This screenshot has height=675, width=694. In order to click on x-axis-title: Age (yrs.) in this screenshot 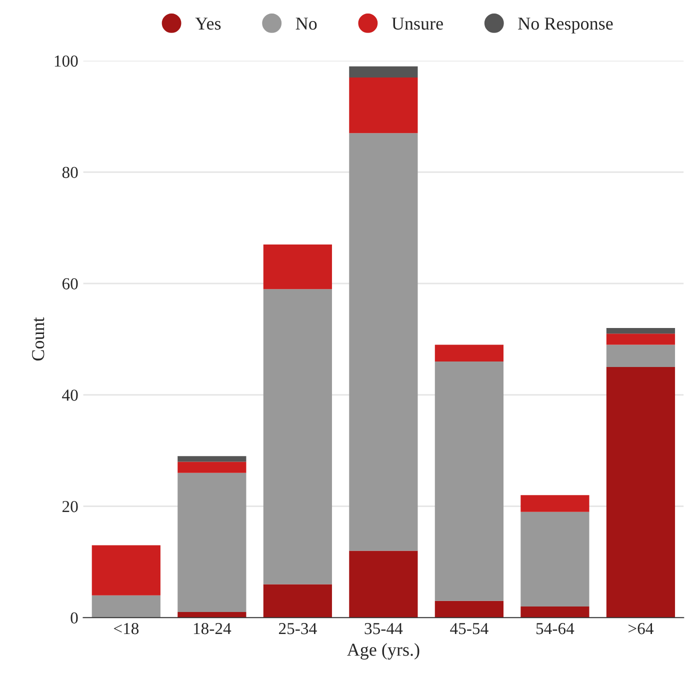, I will do `click(383, 651)`.